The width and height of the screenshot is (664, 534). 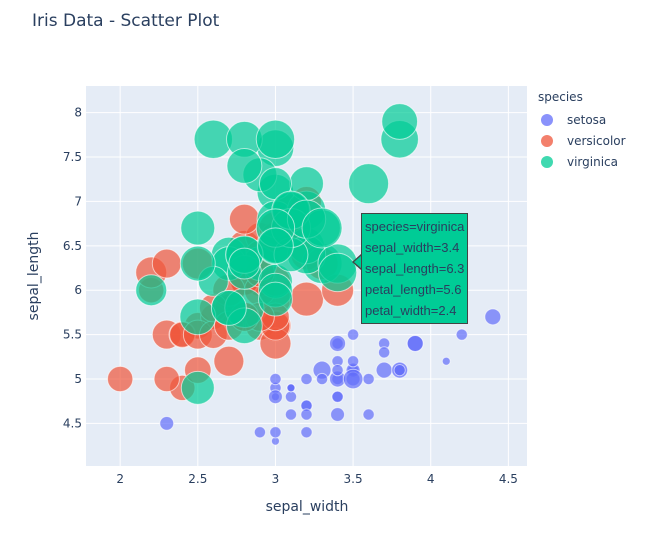 What do you see at coordinates (547, 140) in the screenshot?
I see `versicolor-marker-icon` at bounding box center [547, 140].